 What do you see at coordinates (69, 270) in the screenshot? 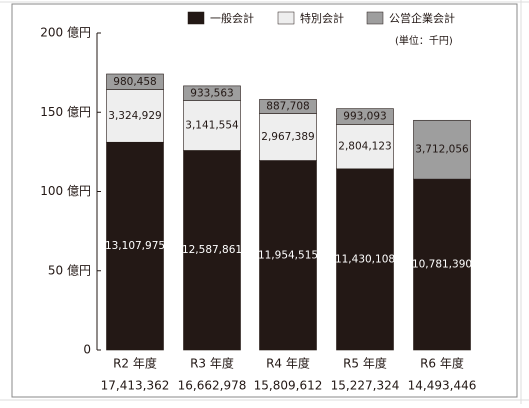
I see `y-tick-label: 50 億円` at bounding box center [69, 270].